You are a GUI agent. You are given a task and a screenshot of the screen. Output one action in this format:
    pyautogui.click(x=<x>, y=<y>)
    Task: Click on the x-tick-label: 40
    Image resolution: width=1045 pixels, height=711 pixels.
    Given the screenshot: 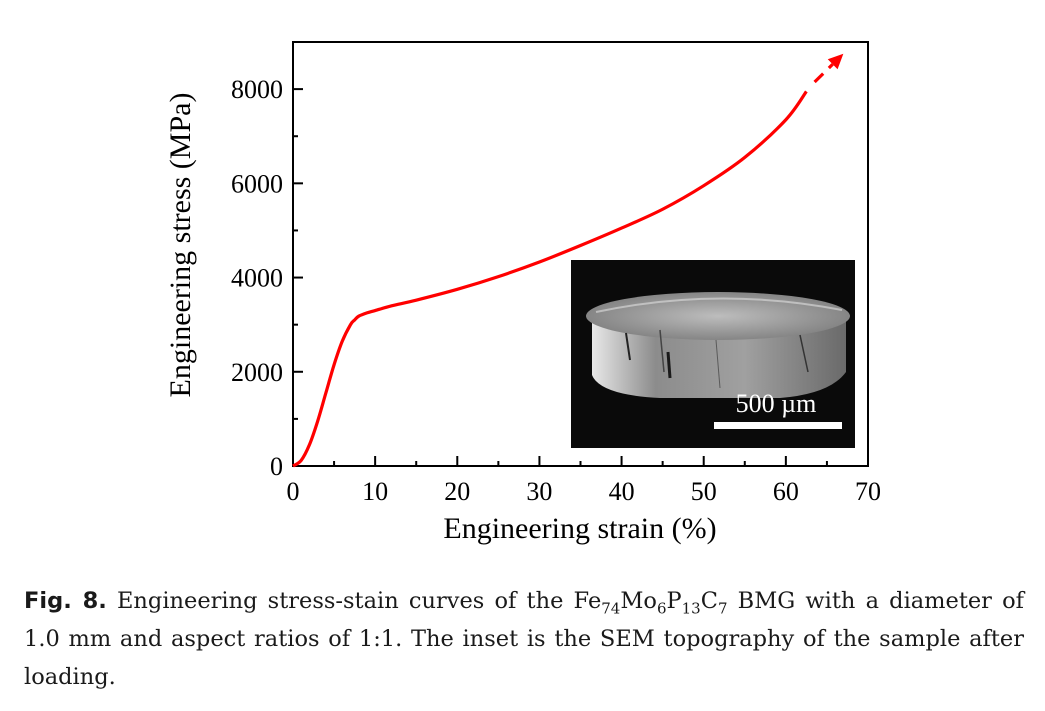 What is the action you would take?
    pyautogui.click(x=622, y=491)
    